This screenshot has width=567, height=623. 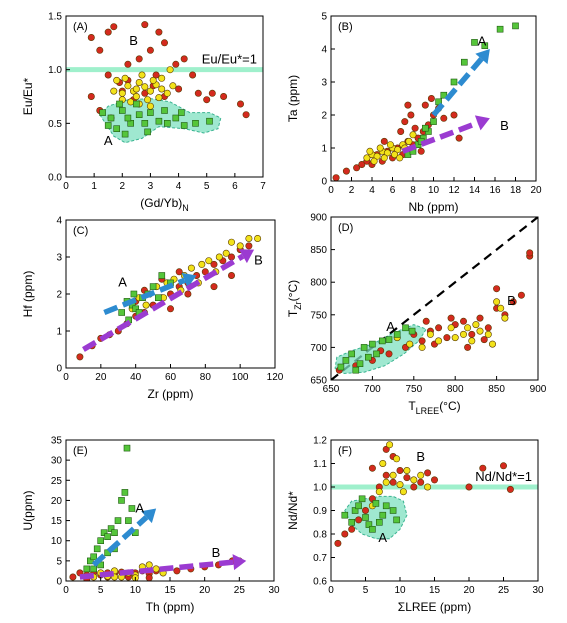 What do you see at coordinates (205, 590) in the screenshot?
I see `x-tick-label: 20` at bounding box center [205, 590].